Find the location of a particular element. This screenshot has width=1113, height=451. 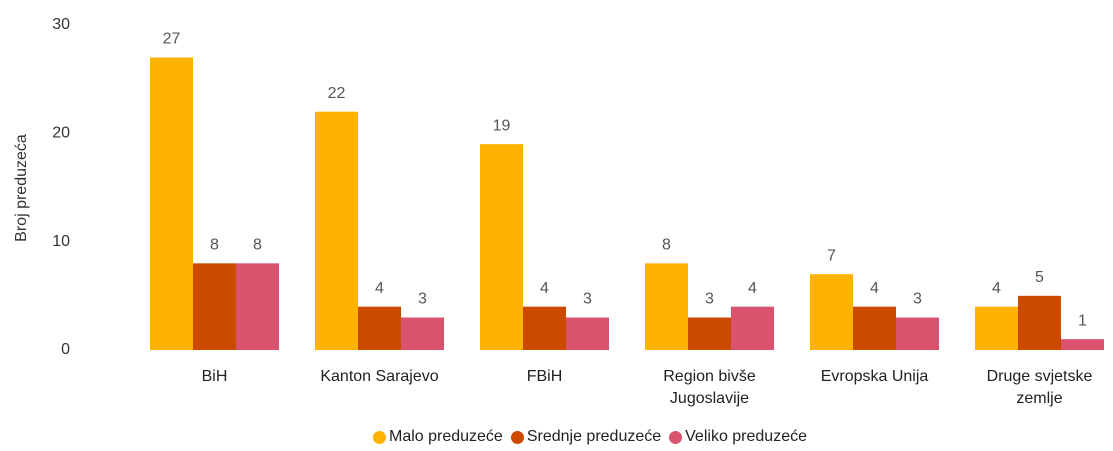

value-label: 5 is located at coordinates (1039, 277).